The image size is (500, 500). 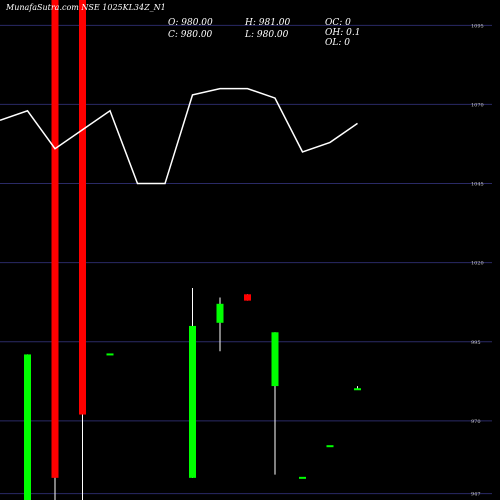 What do you see at coordinates (476, 343) in the screenshot?
I see `y-tick-label: 995` at bounding box center [476, 343].